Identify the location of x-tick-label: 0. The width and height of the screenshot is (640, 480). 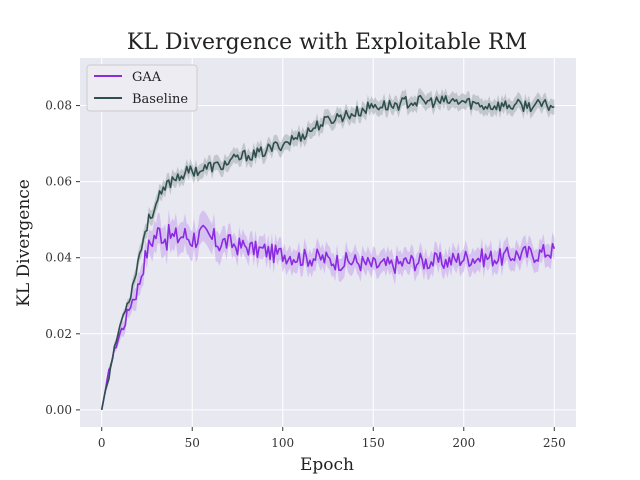
(102, 443).